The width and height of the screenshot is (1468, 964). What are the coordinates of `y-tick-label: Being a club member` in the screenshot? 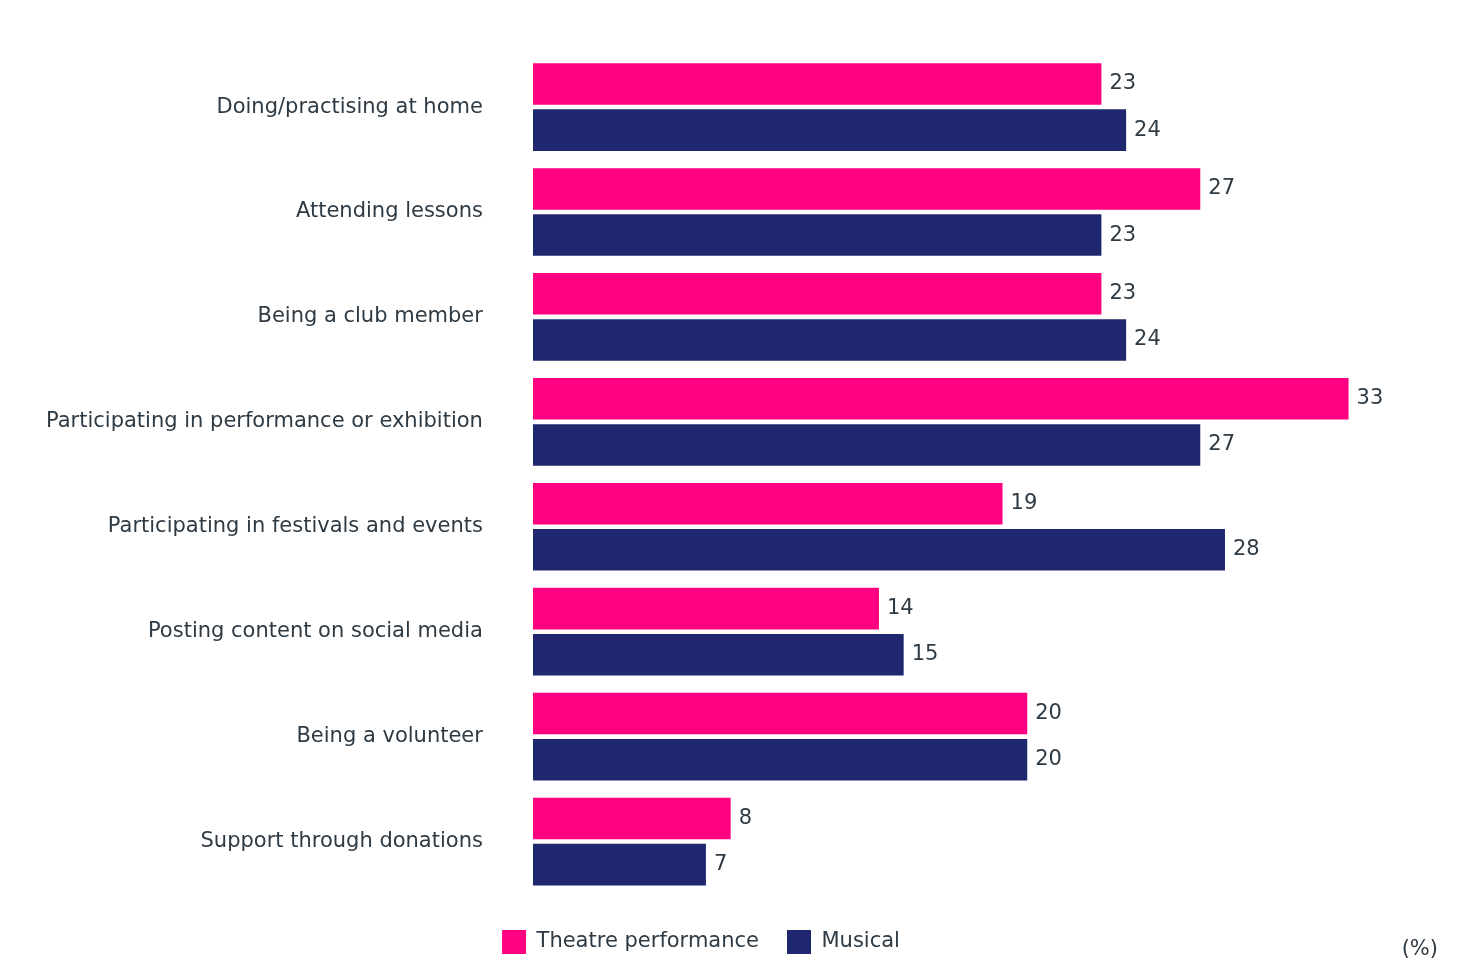 It's located at (370, 315).